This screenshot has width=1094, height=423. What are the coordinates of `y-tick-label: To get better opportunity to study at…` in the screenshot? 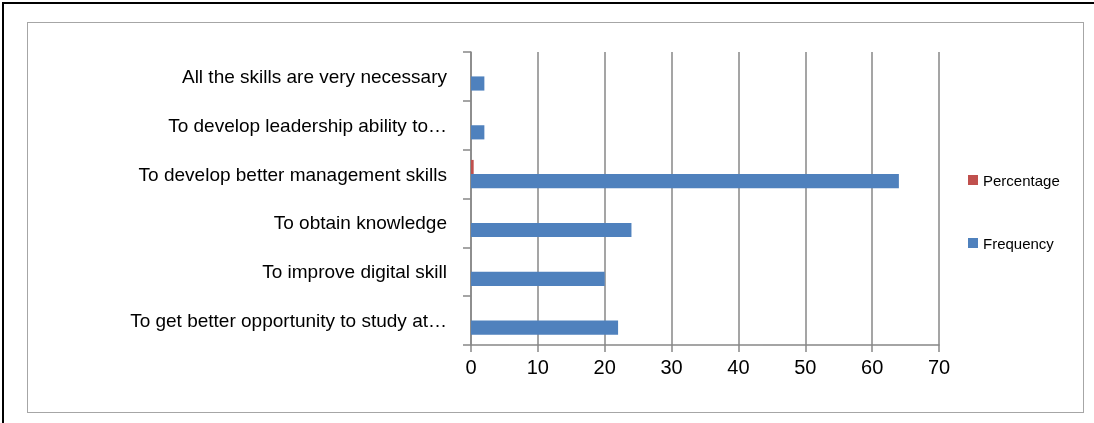 It's located at (288, 321).